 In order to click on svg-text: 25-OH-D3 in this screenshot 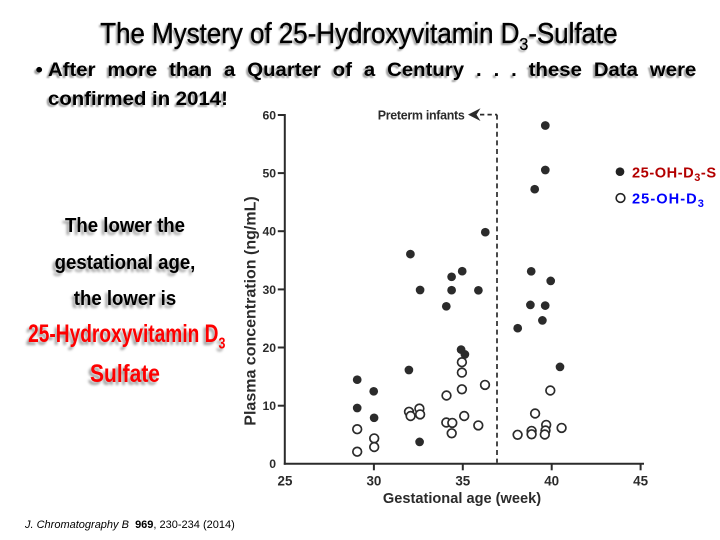, I will do `click(668, 201)`.